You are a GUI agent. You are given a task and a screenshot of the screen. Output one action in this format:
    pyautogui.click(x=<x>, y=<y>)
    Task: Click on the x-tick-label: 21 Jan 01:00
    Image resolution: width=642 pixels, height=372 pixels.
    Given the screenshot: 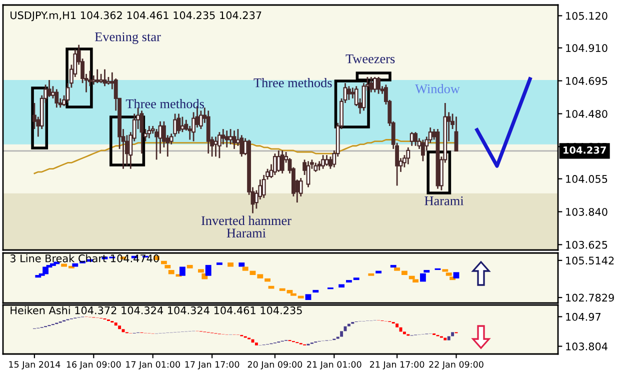 What is the action you would take?
    pyautogui.click(x=334, y=365)
    